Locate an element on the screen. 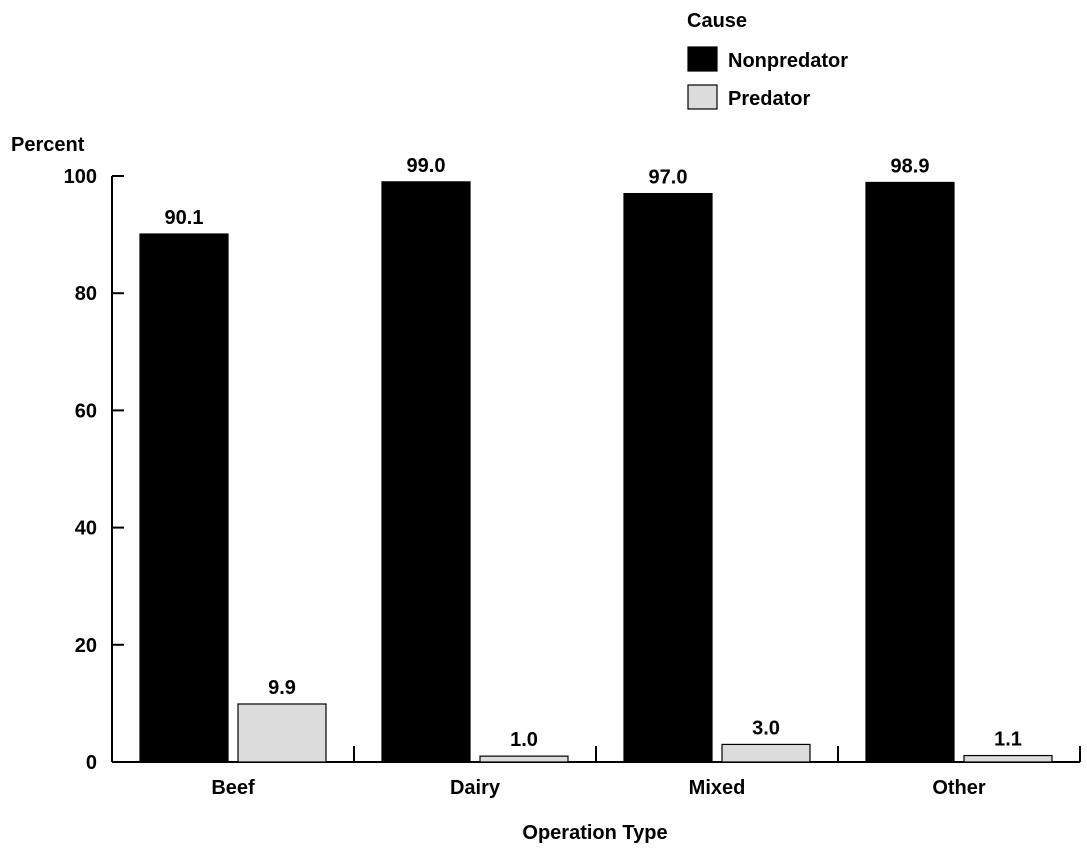  y-tick-label-0: 0 is located at coordinates (91, 763).